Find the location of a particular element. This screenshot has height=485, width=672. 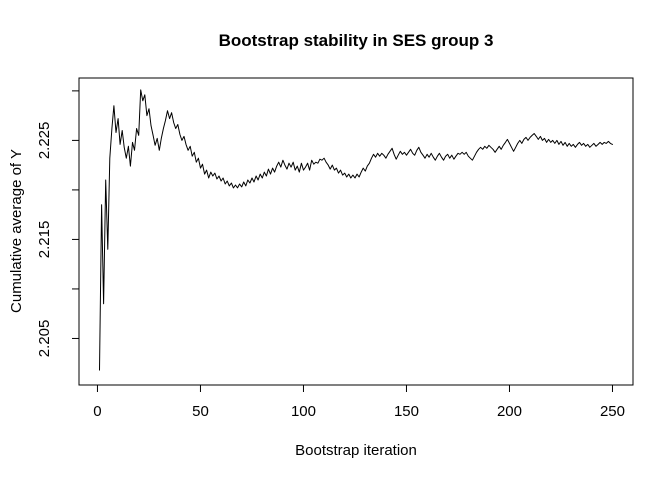

chart-title: Bootstrap stability in SES group 3 is located at coordinates (356, 40).